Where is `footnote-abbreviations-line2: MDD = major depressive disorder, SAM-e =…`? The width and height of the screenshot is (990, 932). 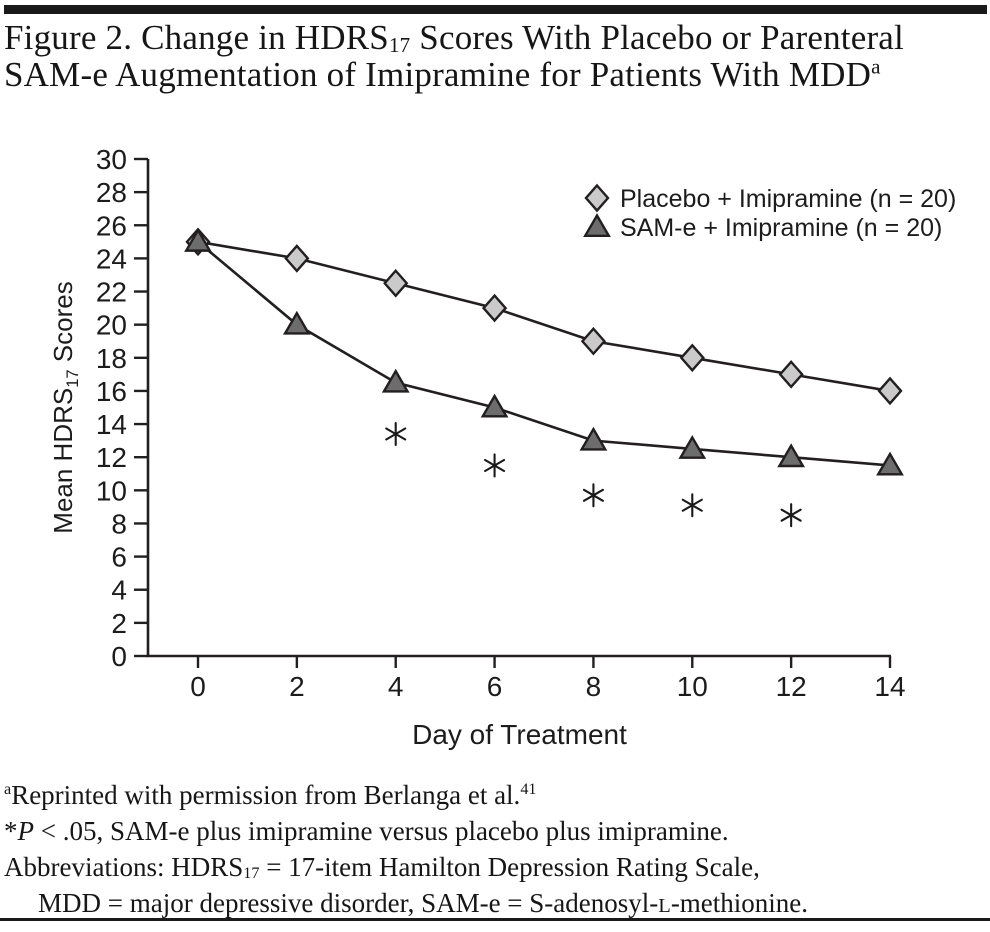
footnote-abbreviations-line2: MDD = major depressive disorder, SAM-e =… is located at coordinates (495, 904).